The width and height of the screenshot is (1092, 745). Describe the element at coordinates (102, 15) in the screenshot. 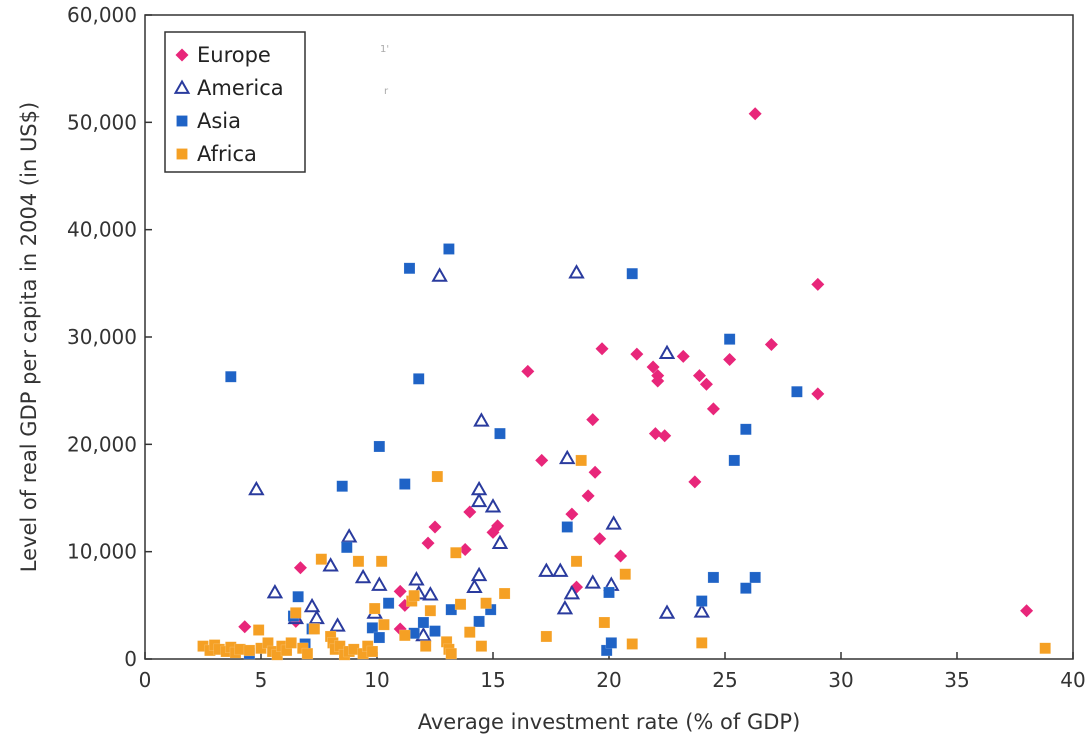

I see `y-tick-label: 60,000` at that location.